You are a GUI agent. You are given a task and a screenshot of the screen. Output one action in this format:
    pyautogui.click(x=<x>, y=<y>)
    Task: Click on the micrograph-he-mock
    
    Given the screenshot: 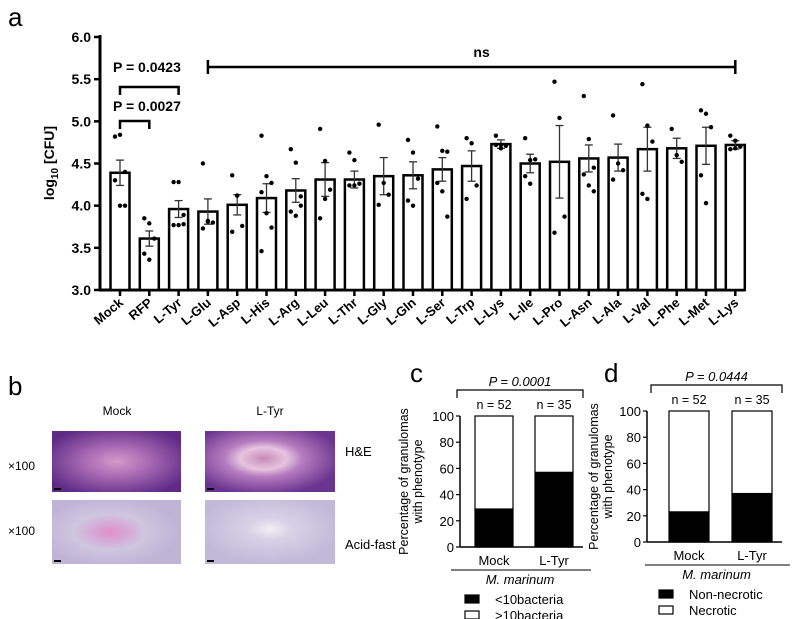 What is the action you would take?
    pyautogui.click(x=116, y=461)
    